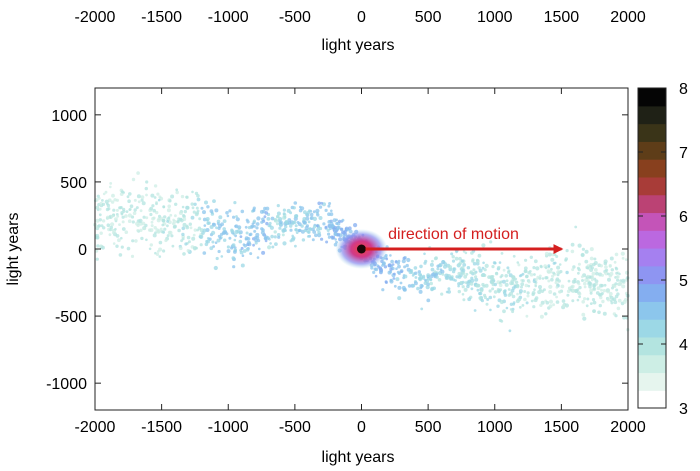 This screenshot has width=700, height=471. What do you see at coordinates (683, 153) in the screenshot?
I see `colorbar-tick-label: 7` at bounding box center [683, 153].